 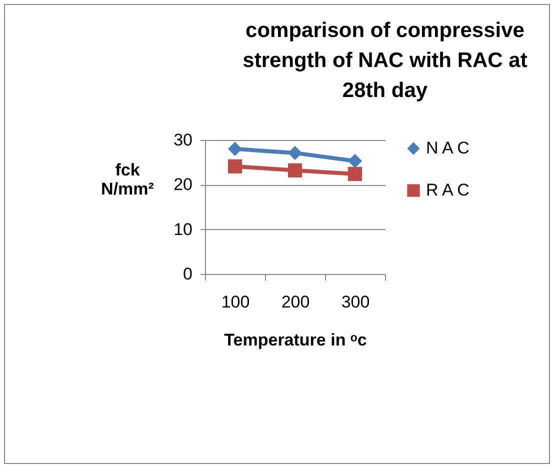 What do you see at coordinates (448, 190) in the screenshot?
I see `legend-label: R A C` at bounding box center [448, 190].